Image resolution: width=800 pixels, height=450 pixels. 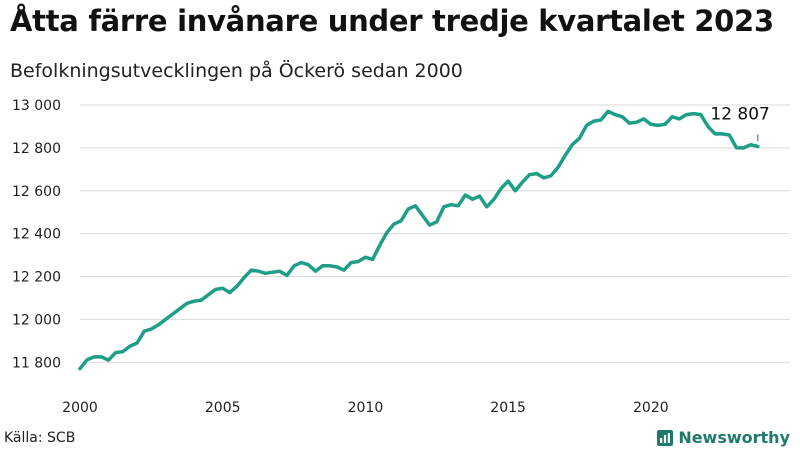 What do you see at coordinates (40, 438) in the screenshot?
I see `source-note: Källa: SCB` at bounding box center [40, 438].